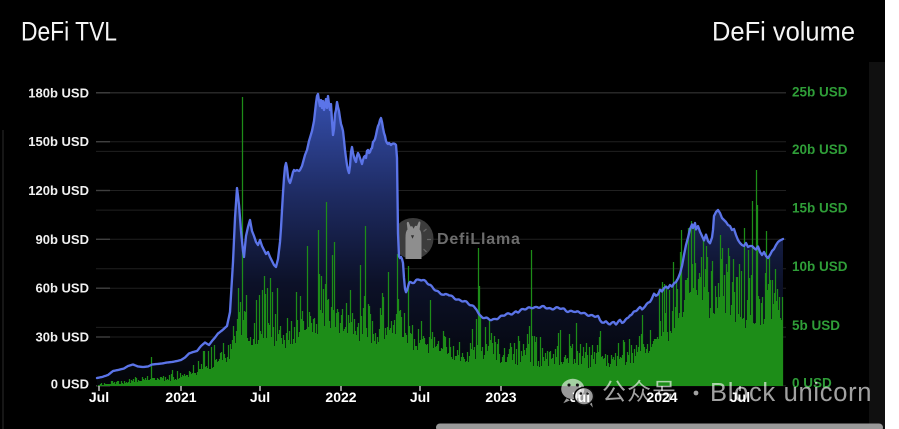 The image size is (899, 429). I want to click on svg-text: 2021, so click(180, 397).